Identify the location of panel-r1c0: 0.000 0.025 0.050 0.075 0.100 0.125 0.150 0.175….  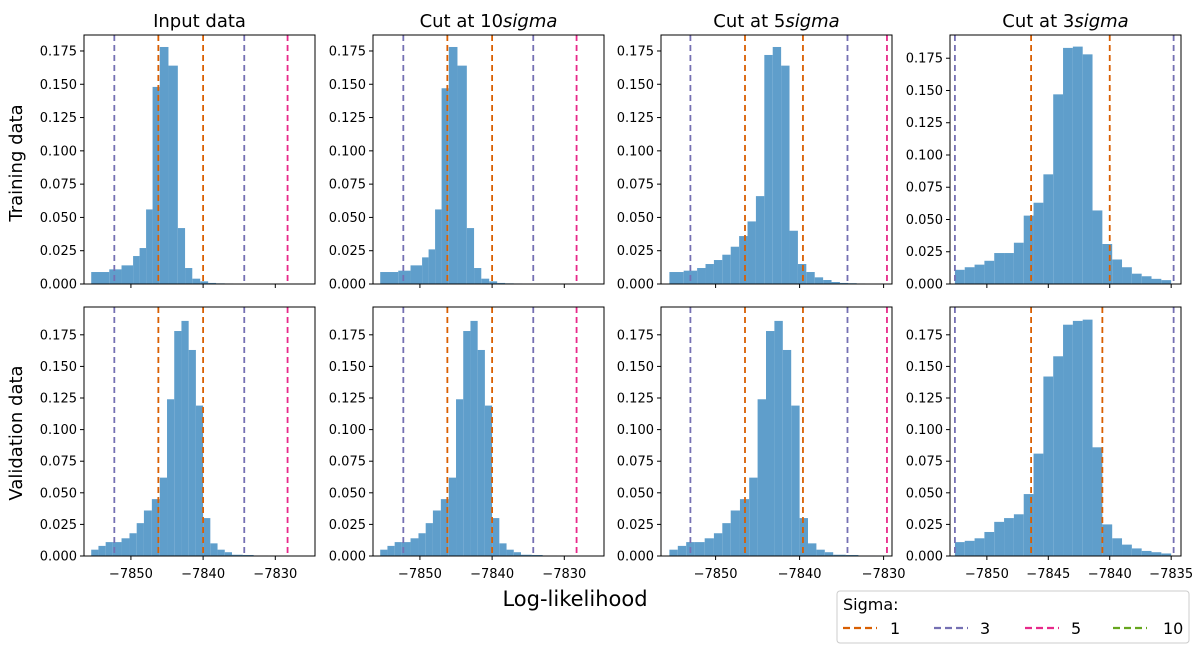
(178, 444).